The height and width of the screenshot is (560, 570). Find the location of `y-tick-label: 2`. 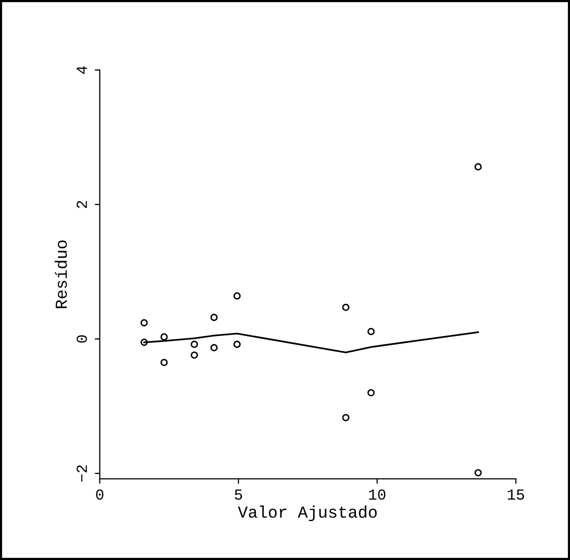

y-tick-label: 2 is located at coordinates (81, 204).